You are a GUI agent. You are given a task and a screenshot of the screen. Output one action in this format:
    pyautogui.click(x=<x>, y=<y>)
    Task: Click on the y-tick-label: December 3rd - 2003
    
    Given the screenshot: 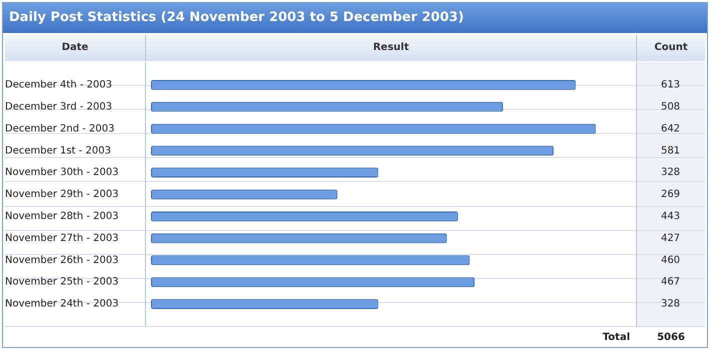 What is the action you would take?
    pyautogui.click(x=58, y=106)
    